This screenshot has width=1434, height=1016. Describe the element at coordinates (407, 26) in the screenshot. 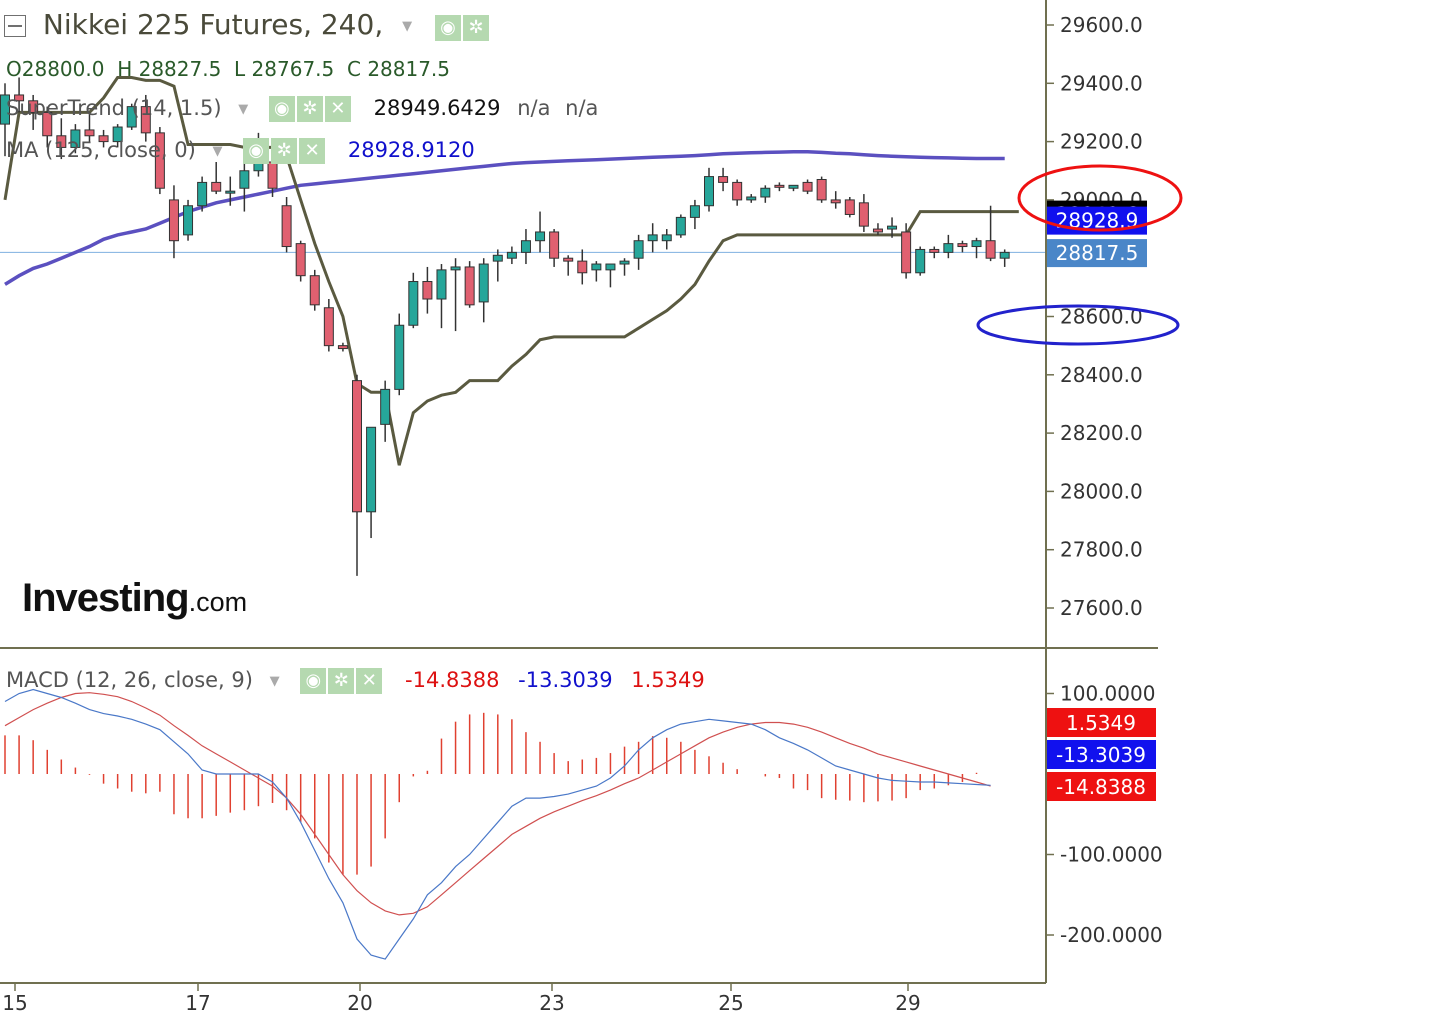

I see `title-dropdown-icon: ▼` at that location.